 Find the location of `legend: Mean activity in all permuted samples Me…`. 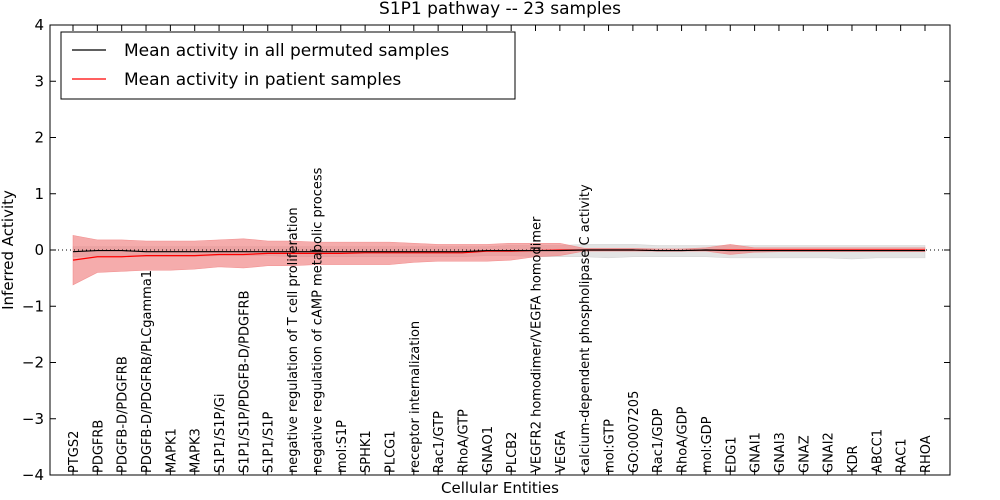

legend: Mean activity in all permuted samples Me… is located at coordinates (288, 65).